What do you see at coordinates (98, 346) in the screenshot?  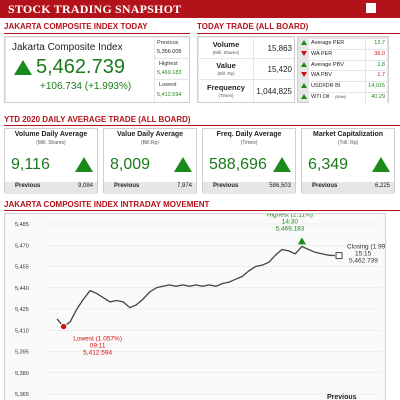 I see `lowest-time: 09:11` at bounding box center [98, 346].